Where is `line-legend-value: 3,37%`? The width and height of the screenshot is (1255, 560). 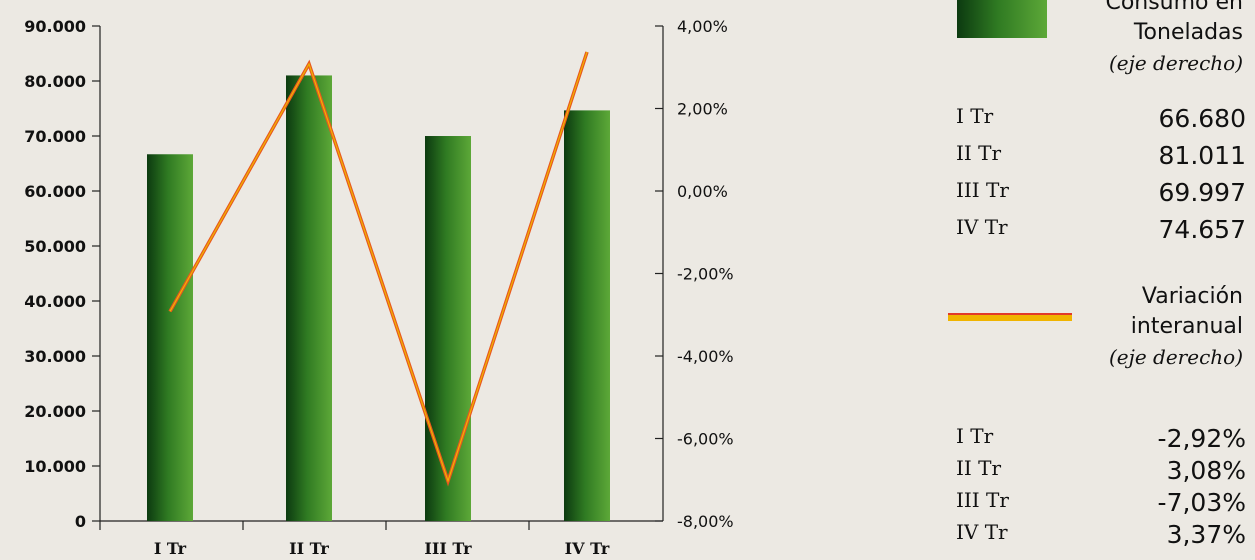
line-legend-value: 3,37% is located at coordinates (1206, 534).